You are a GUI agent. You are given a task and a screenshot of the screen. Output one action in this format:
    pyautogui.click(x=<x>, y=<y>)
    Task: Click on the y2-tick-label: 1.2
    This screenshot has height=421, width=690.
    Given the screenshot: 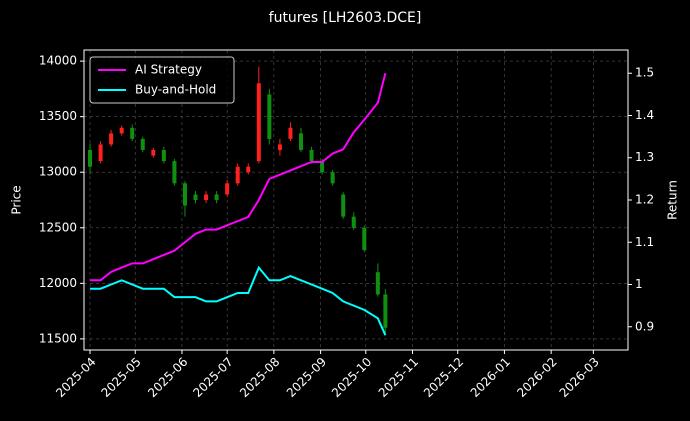 What is the action you would take?
    pyautogui.click(x=644, y=200)
    